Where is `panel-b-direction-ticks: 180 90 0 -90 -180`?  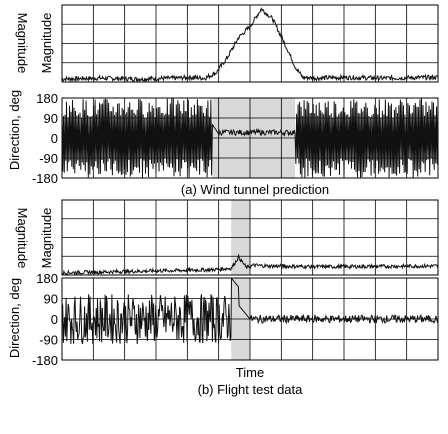
panel-b-direction-ticks: 180 90 0 -90 -180 is located at coordinates (45, 319).